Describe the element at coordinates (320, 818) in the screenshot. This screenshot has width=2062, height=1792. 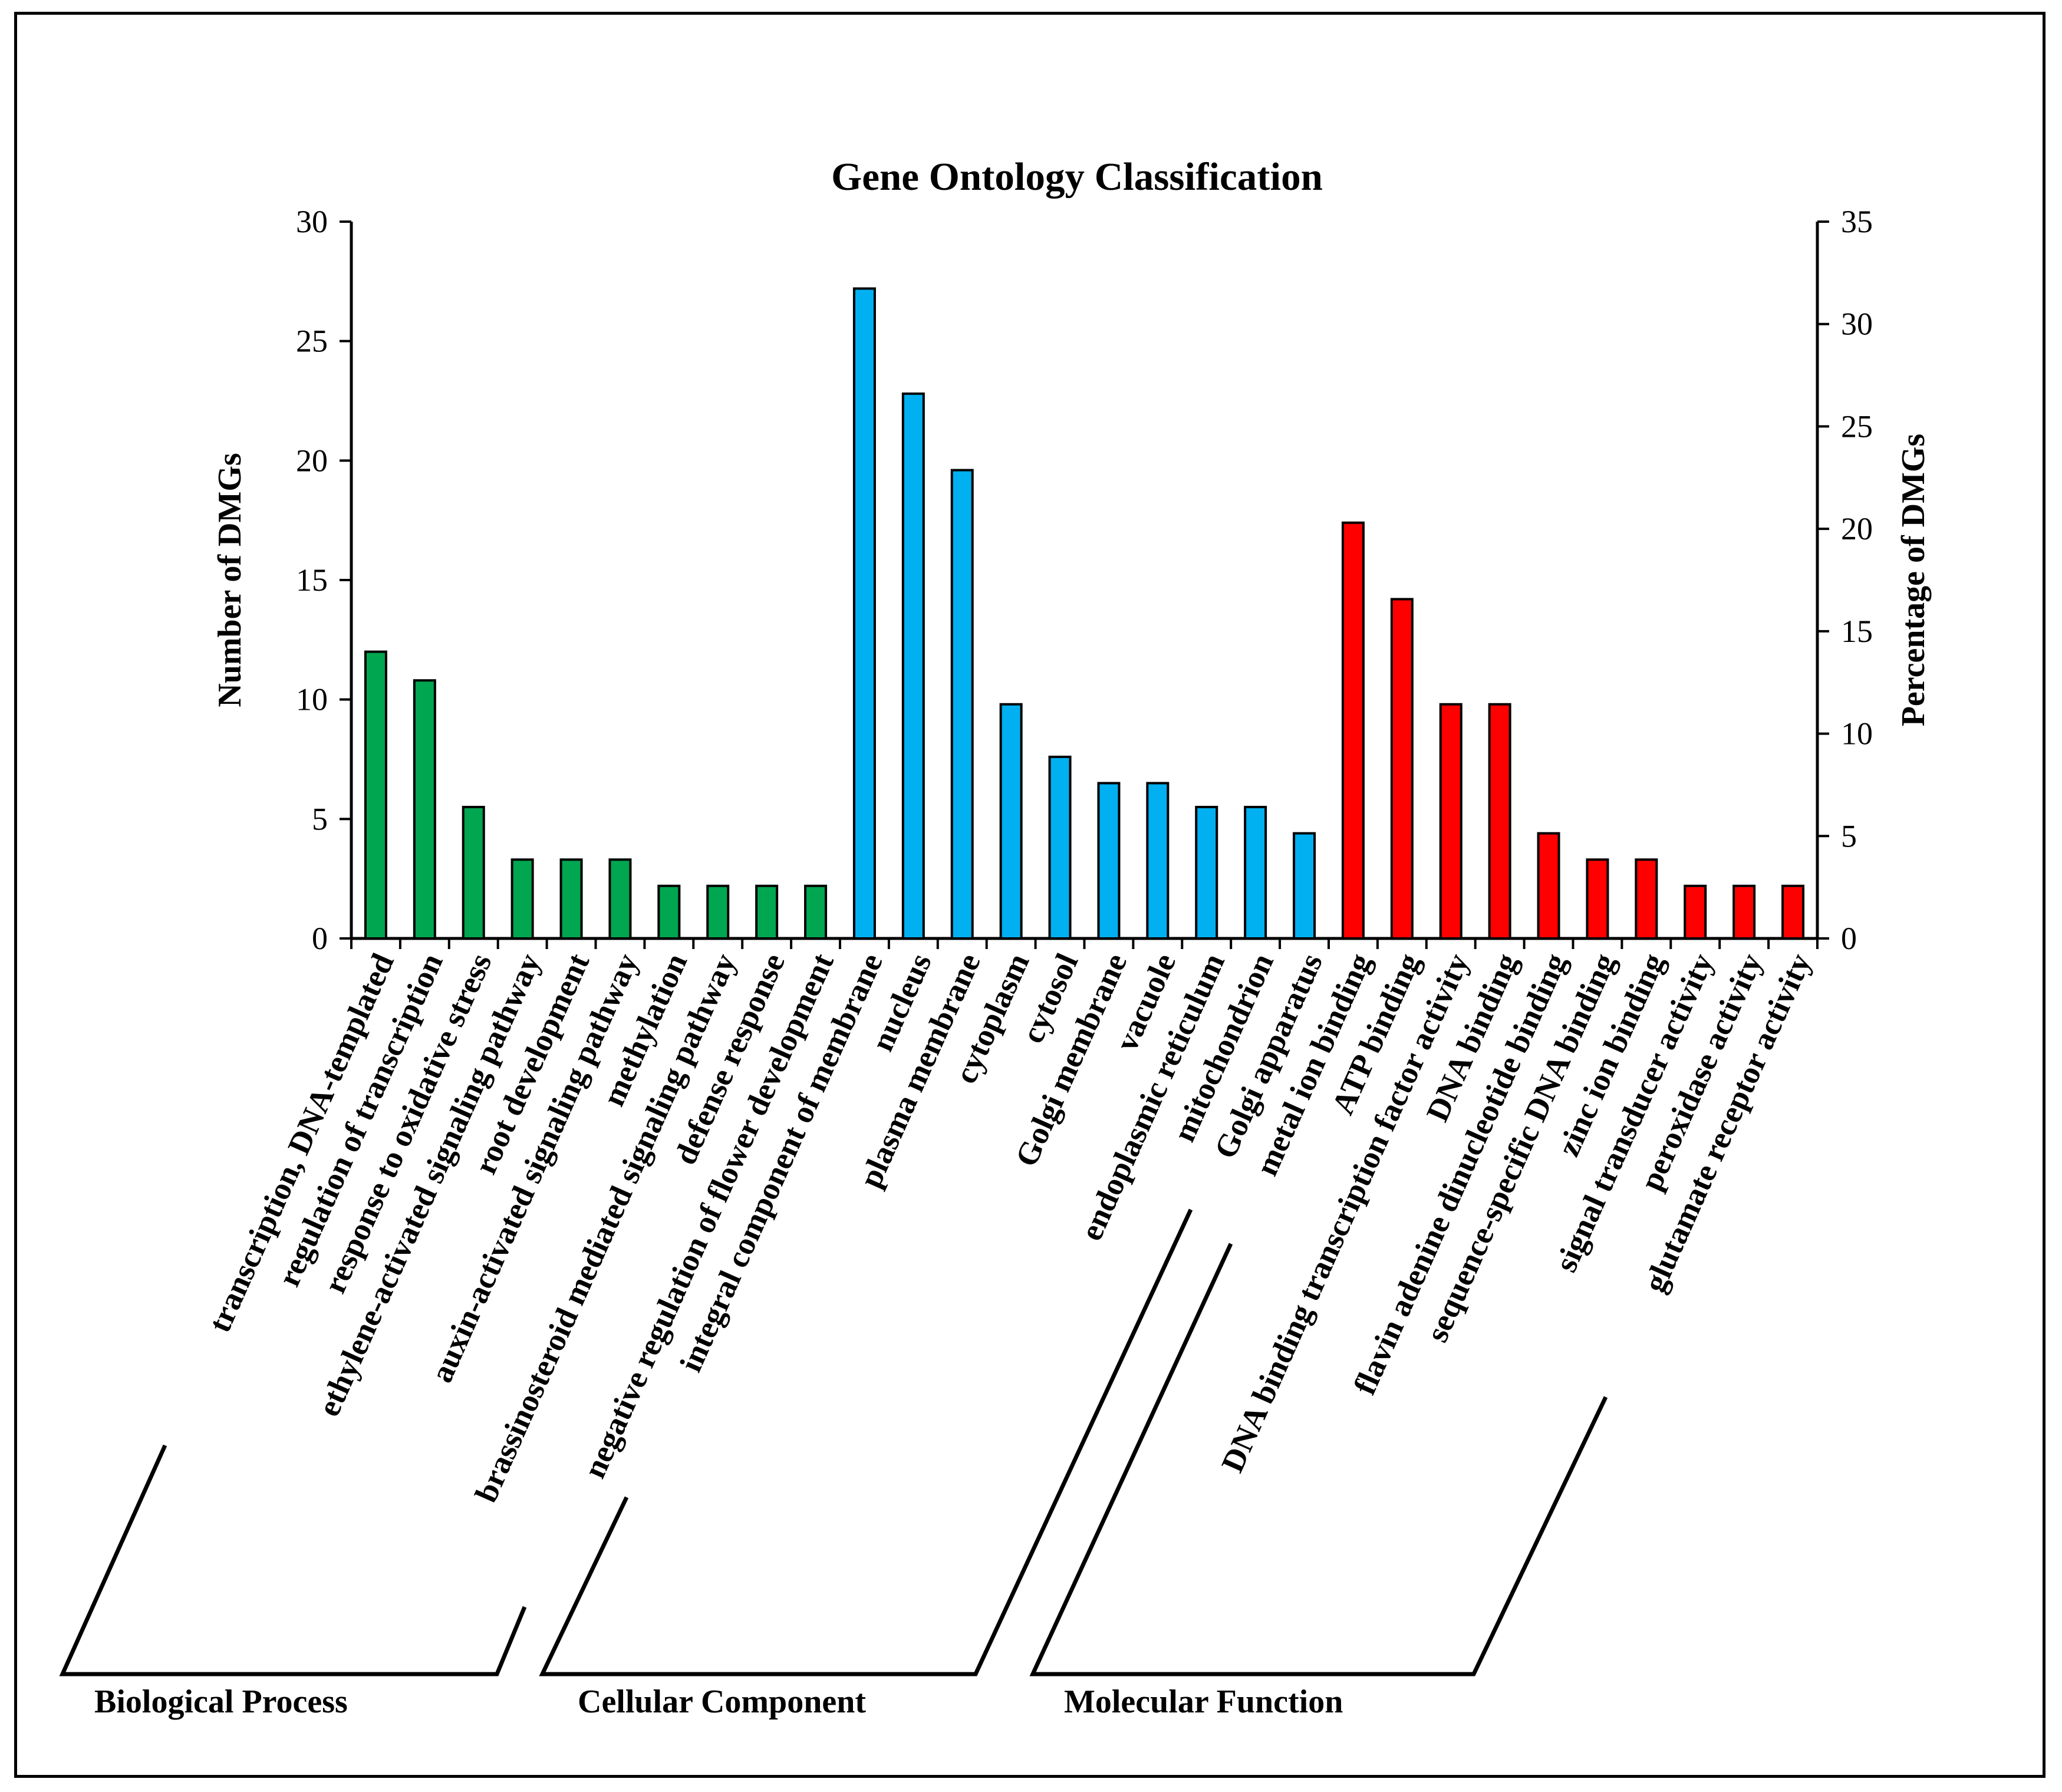
I see `left-tick-label: 5` at that location.